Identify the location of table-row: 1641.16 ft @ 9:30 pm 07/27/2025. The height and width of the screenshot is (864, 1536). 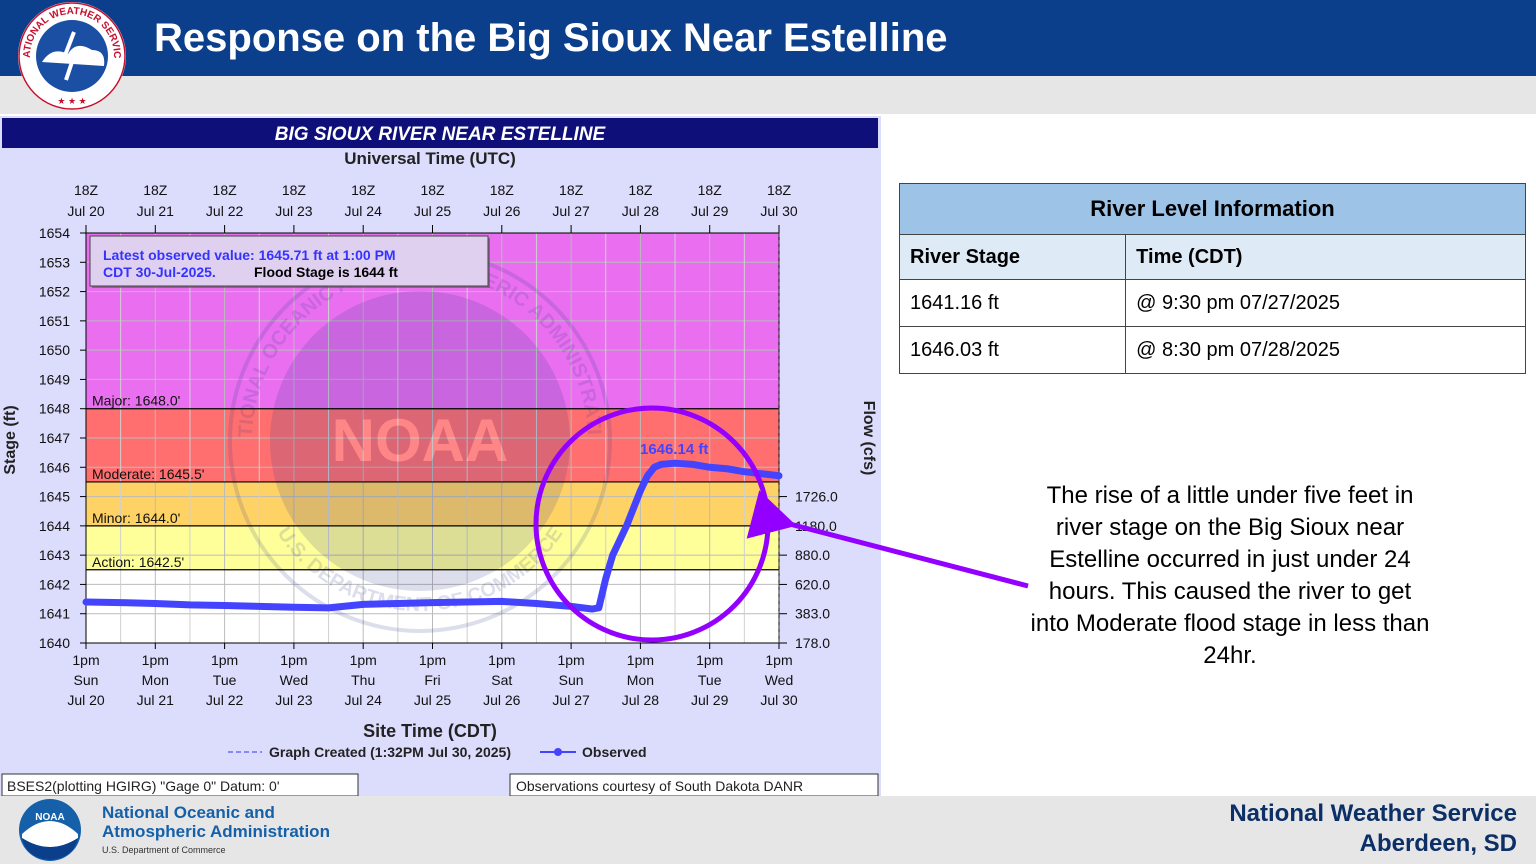
(1213, 303).